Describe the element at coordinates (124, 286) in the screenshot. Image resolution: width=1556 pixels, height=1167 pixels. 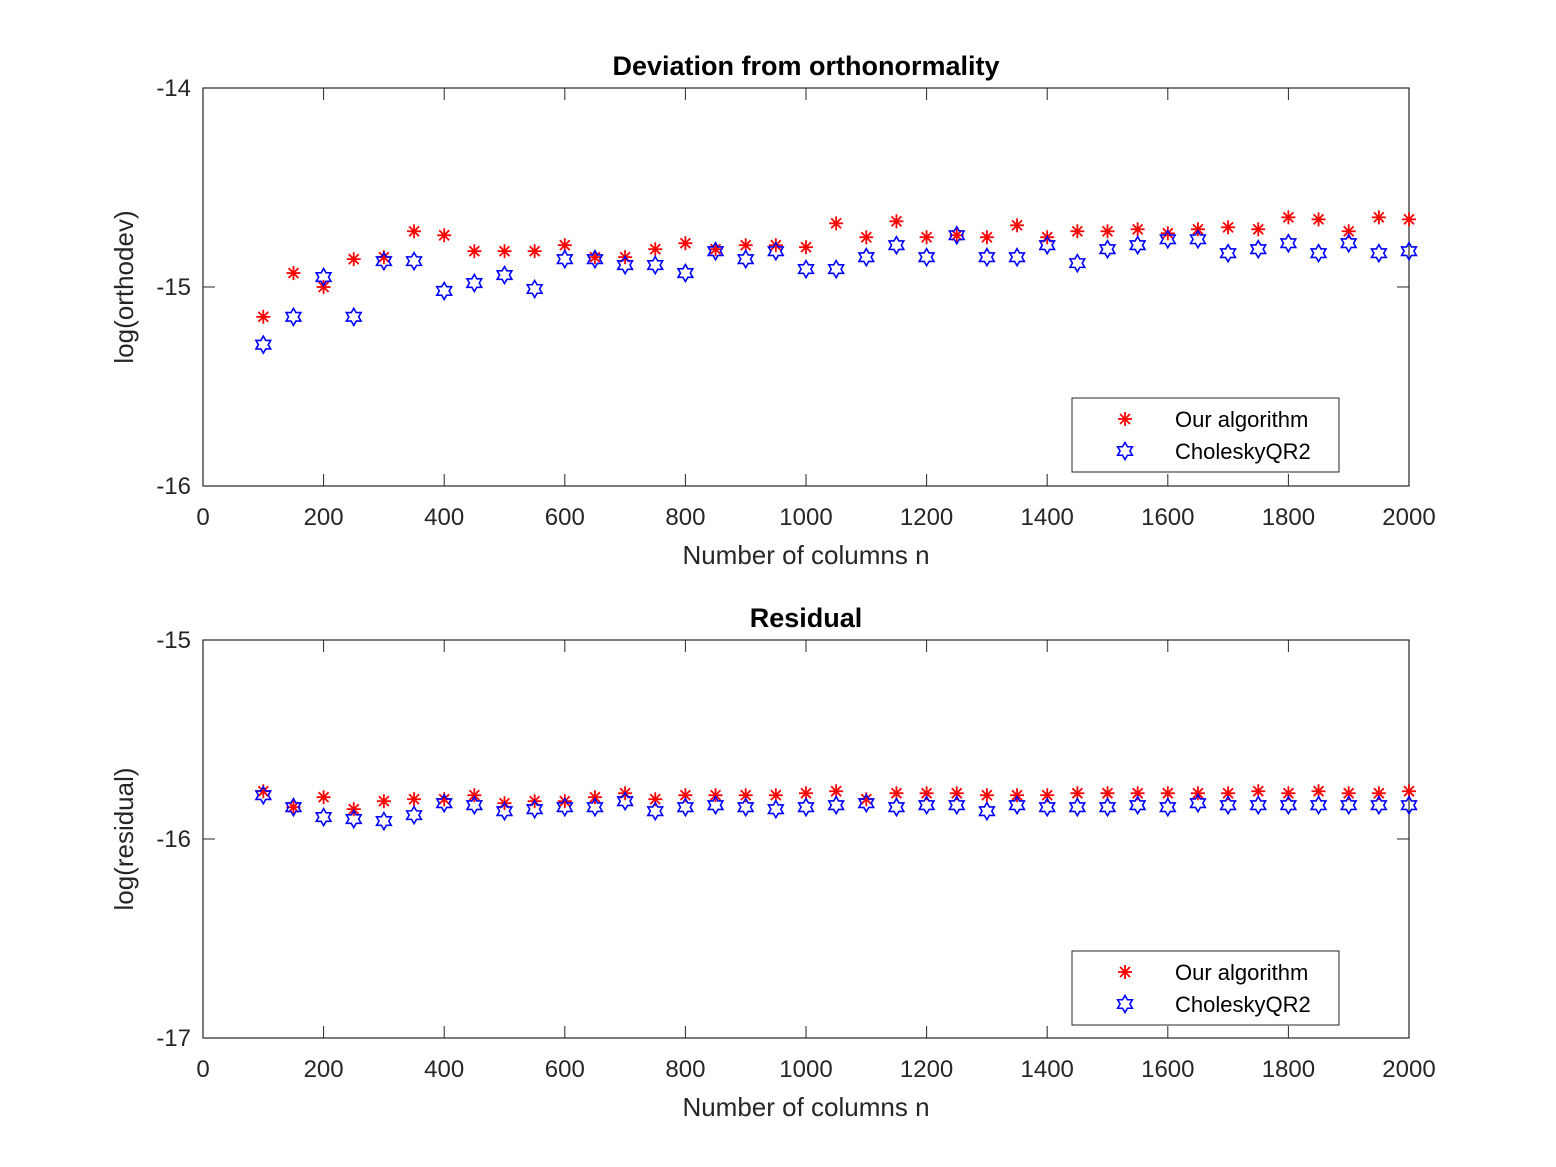
I see `y-axis-label: log(orthodev)` at that location.